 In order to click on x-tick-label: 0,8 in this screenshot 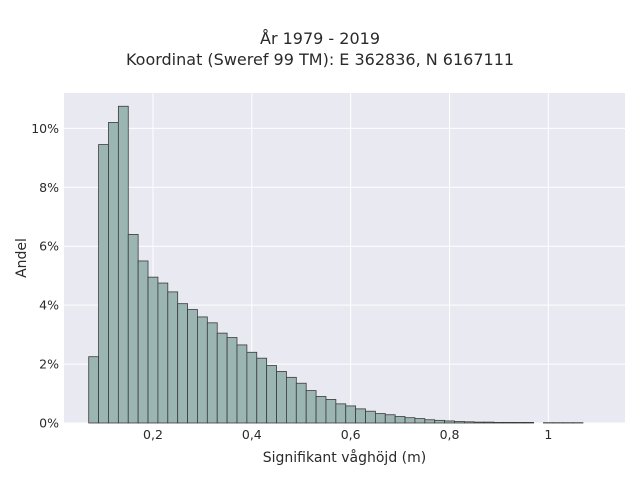, I will do `click(450, 434)`.